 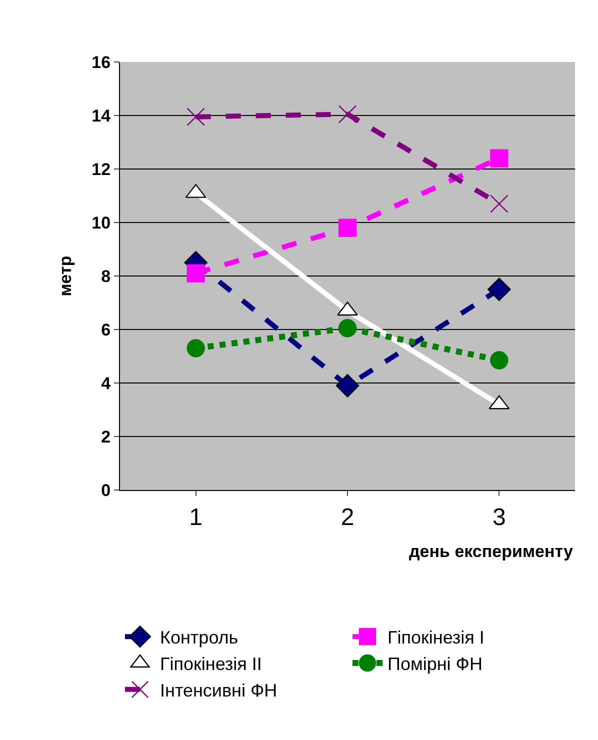 What do you see at coordinates (106, 330) in the screenshot?
I see `y-tick-label: 6` at bounding box center [106, 330].